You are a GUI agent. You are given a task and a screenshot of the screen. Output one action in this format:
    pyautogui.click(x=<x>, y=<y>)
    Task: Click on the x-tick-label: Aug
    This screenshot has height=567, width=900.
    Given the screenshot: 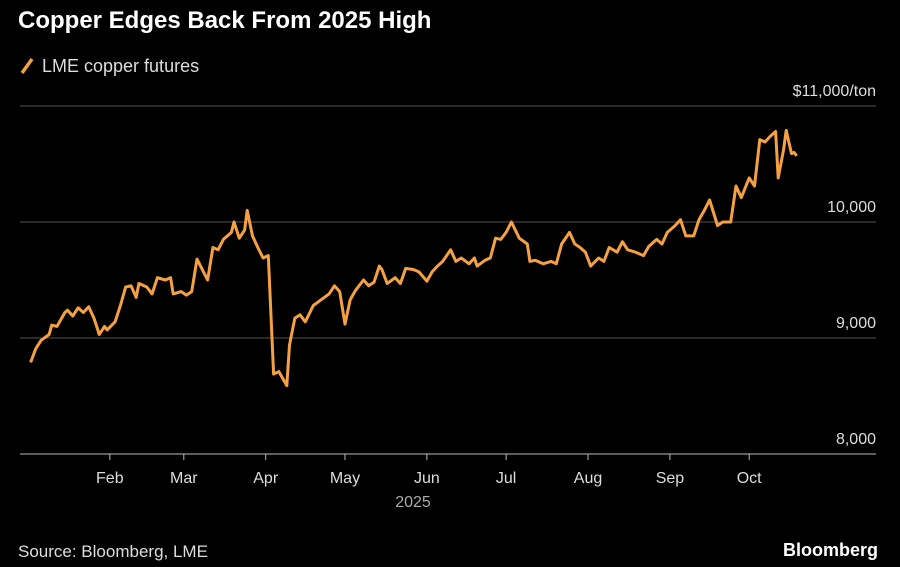 What is the action you would take?
    pyautogui.click(x=588, y=478)
    